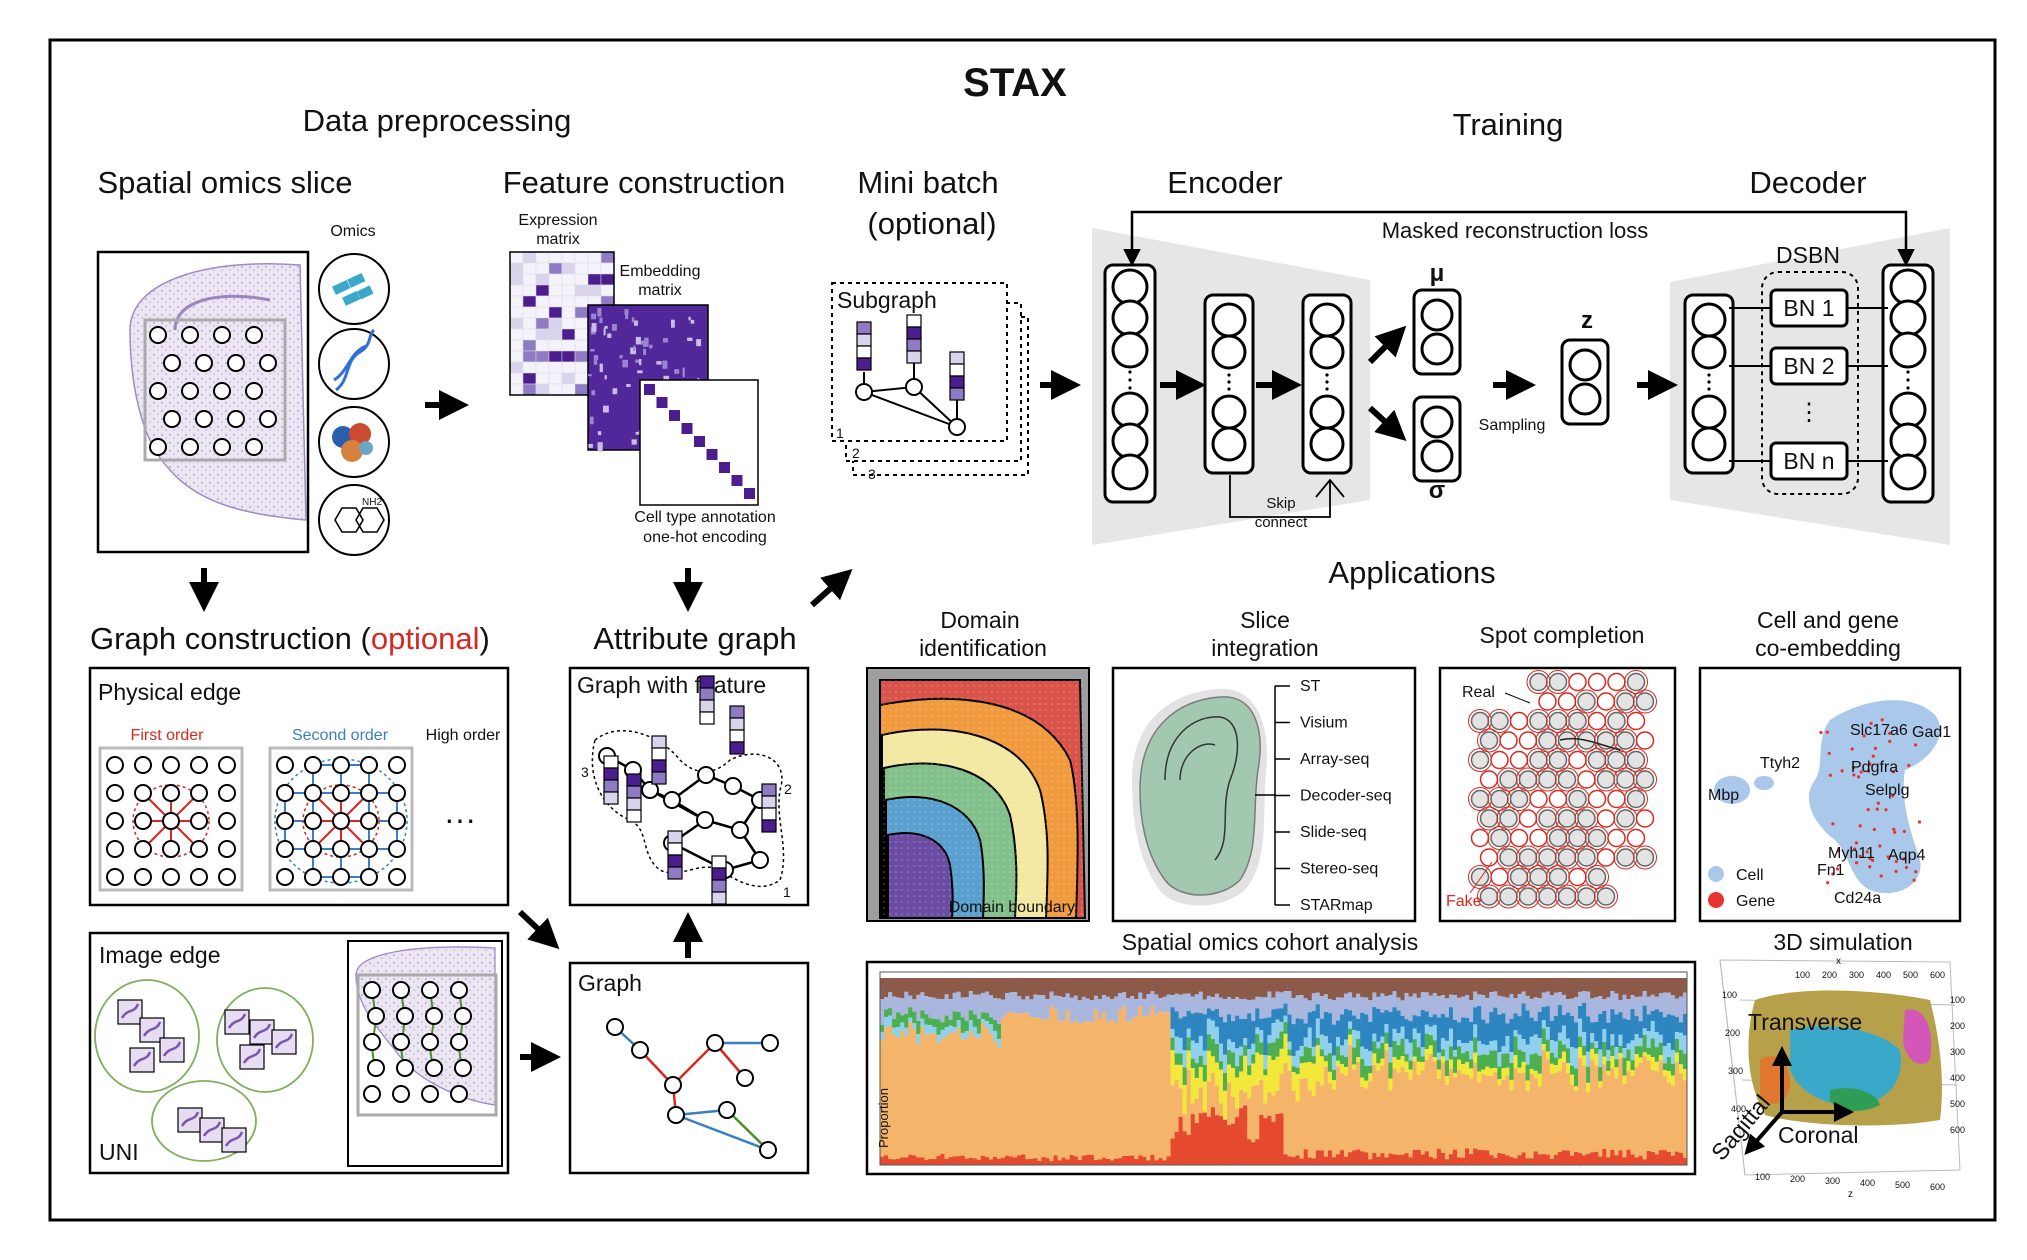 This screenshot has width=2027, height=1260. What do you see at coordinates (1740, 1127) in the screenshot?
I see `sim3d-sagittal: Sagittal` at bounding box center [1740, 1127].